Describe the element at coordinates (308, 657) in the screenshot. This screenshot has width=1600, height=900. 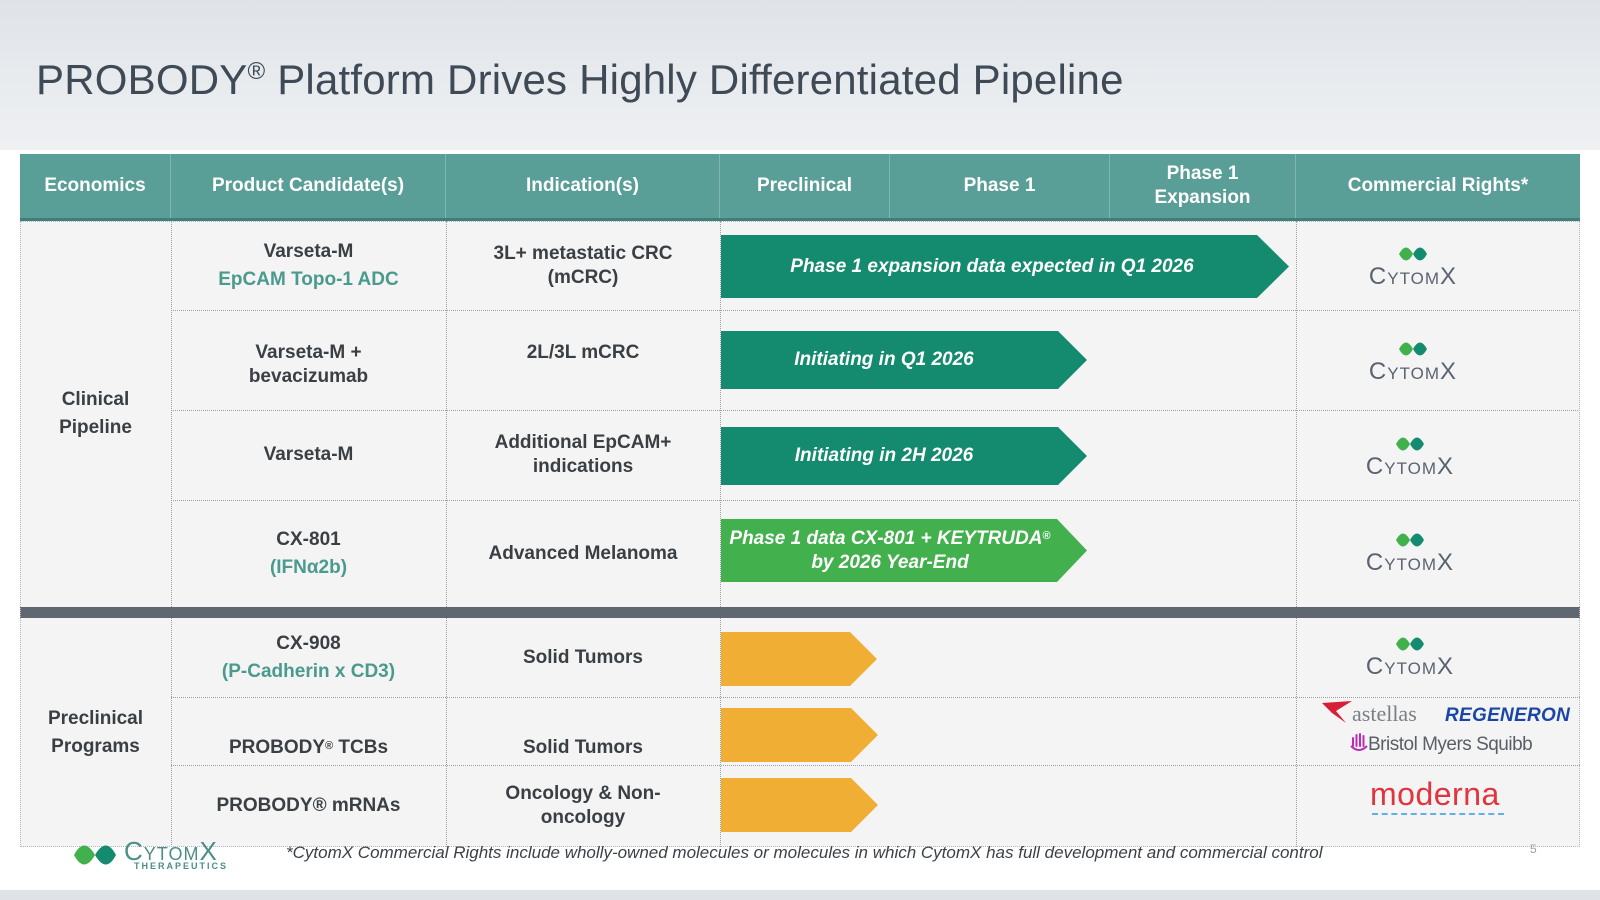
I see `product-cell: CX-908 (P-Cadherin x CD3)` at that location.